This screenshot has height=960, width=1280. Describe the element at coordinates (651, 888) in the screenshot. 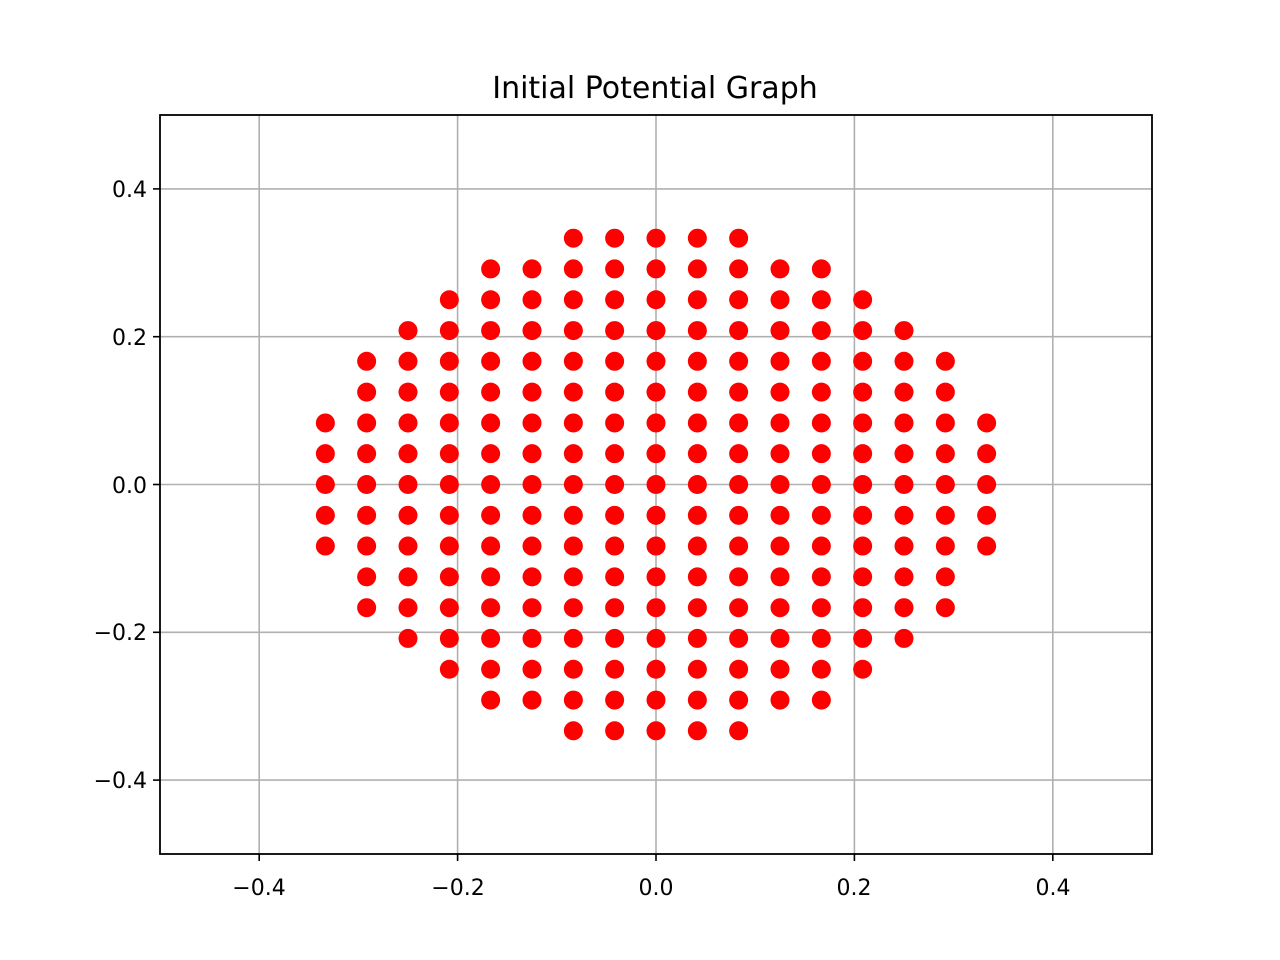

I see `x-axis: −0.4 −0.2 0.0 0.2 0.4` at that location.